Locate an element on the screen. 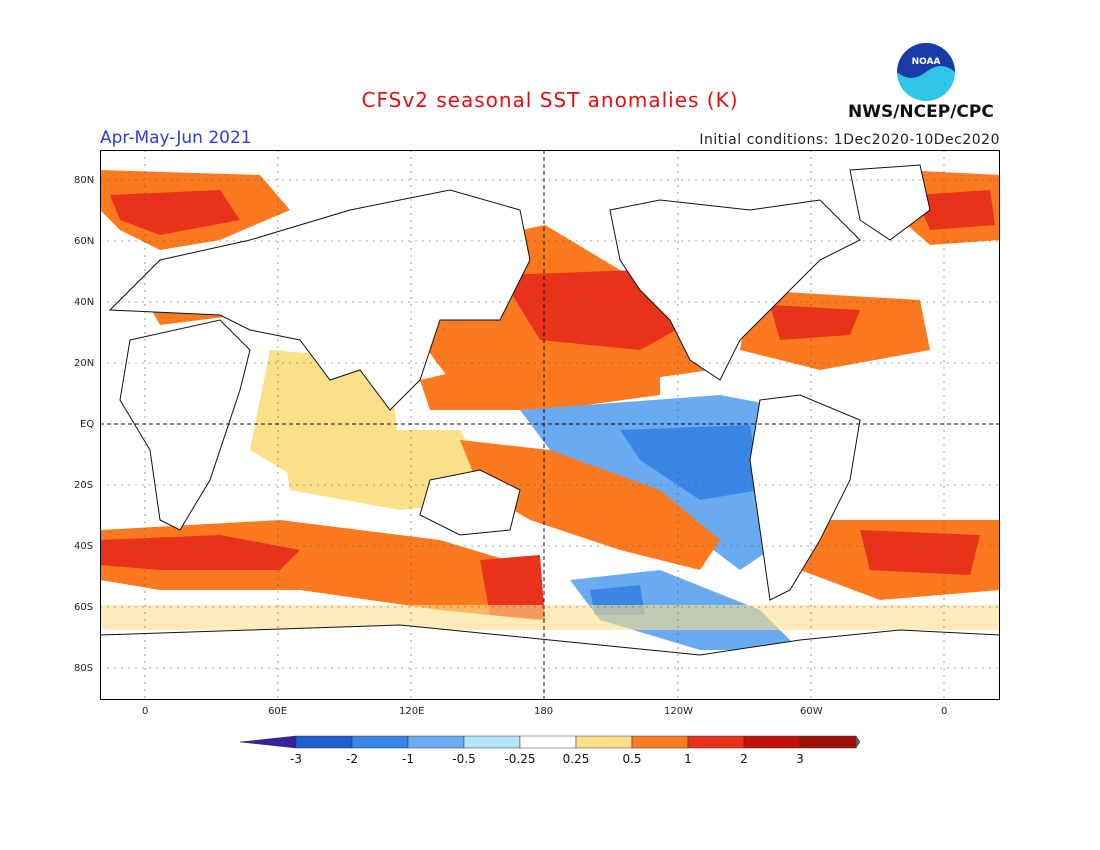 This screenshot has width=1100, height=850. greenland-outline is located at coordinates (890, 202).